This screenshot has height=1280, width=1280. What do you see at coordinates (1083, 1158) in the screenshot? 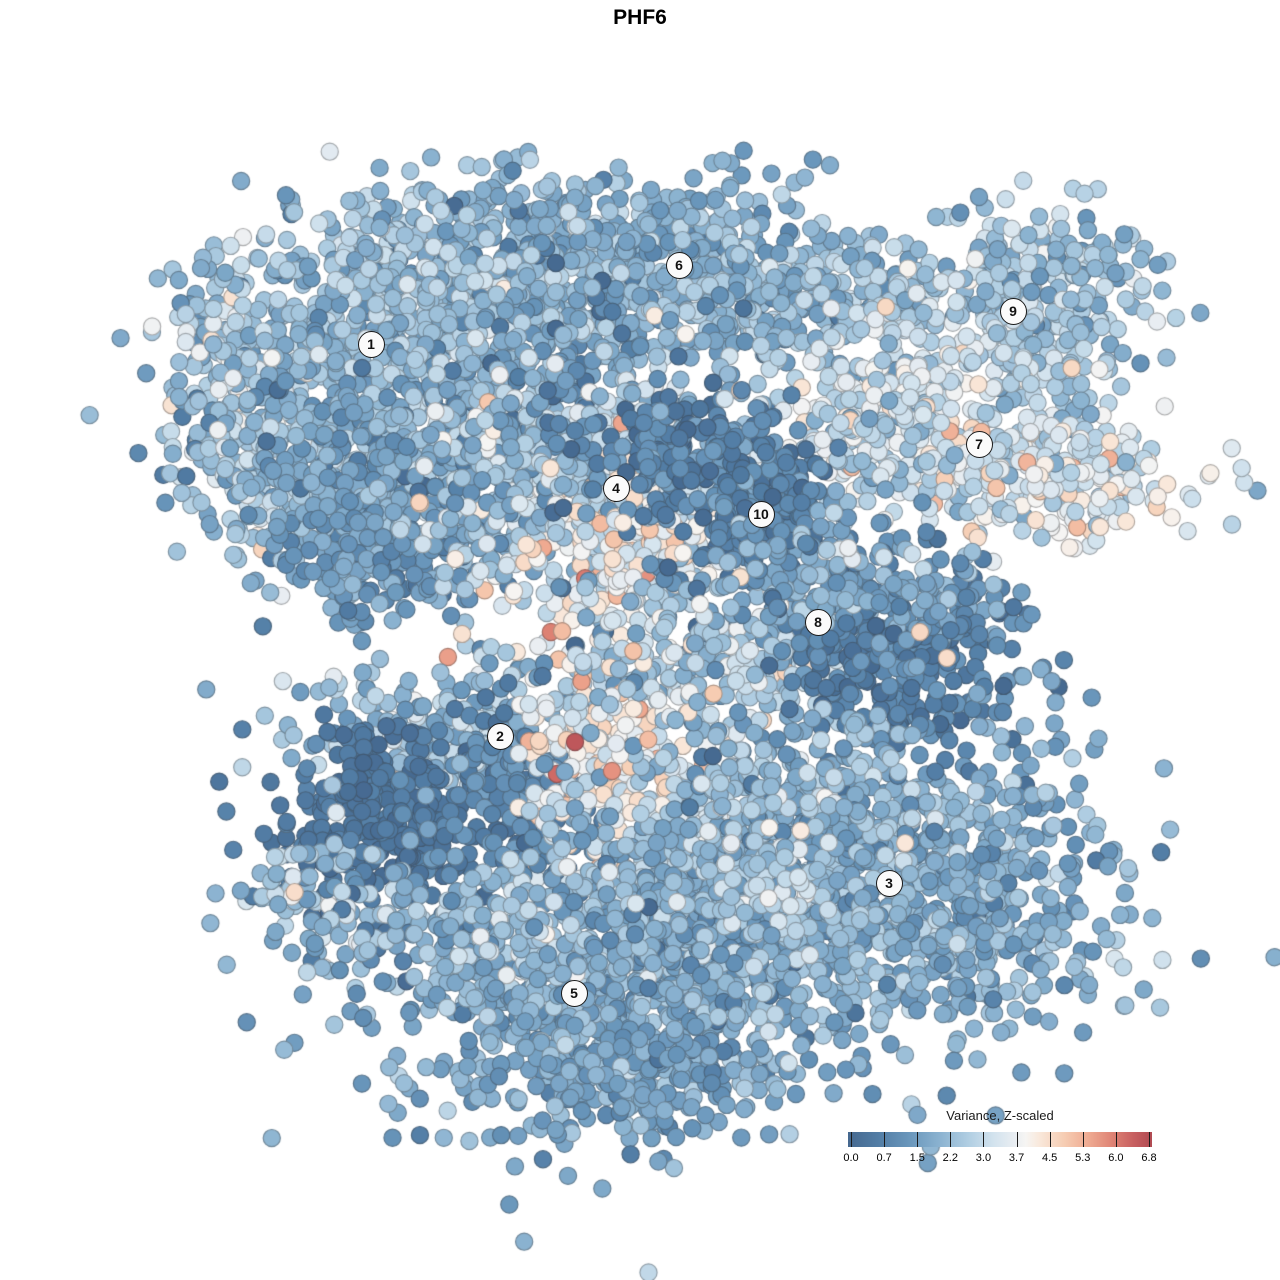
I see `legend-tick-label: 5.3` at bounding box center [1083, 1158].